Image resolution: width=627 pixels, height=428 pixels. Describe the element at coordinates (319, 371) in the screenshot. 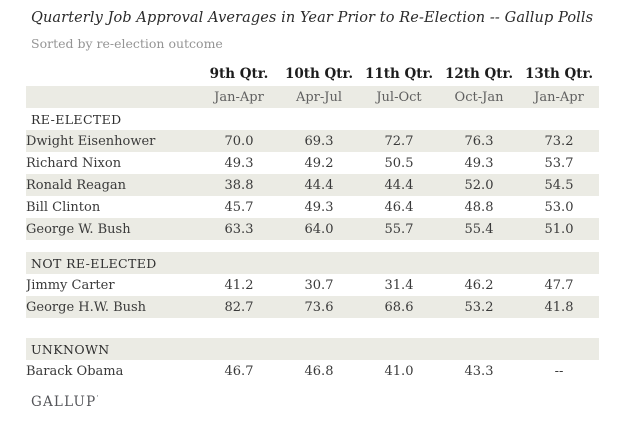

I see `approval-value: 46.8` at that location.